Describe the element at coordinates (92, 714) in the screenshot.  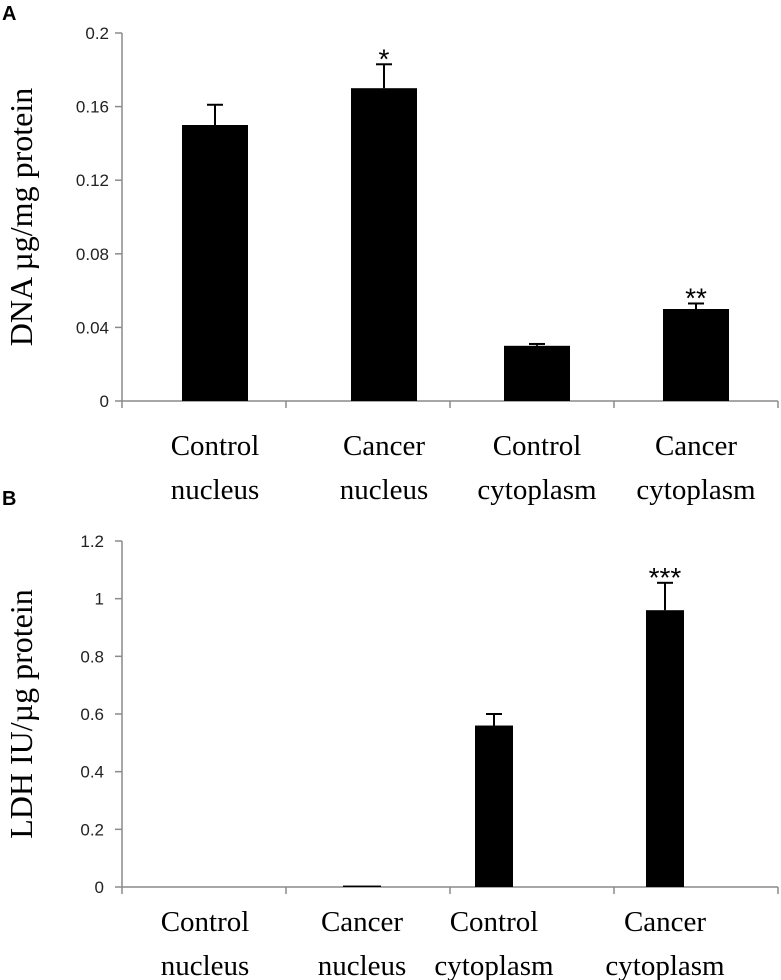
I see `y-tick-label: 0.6` at that location.